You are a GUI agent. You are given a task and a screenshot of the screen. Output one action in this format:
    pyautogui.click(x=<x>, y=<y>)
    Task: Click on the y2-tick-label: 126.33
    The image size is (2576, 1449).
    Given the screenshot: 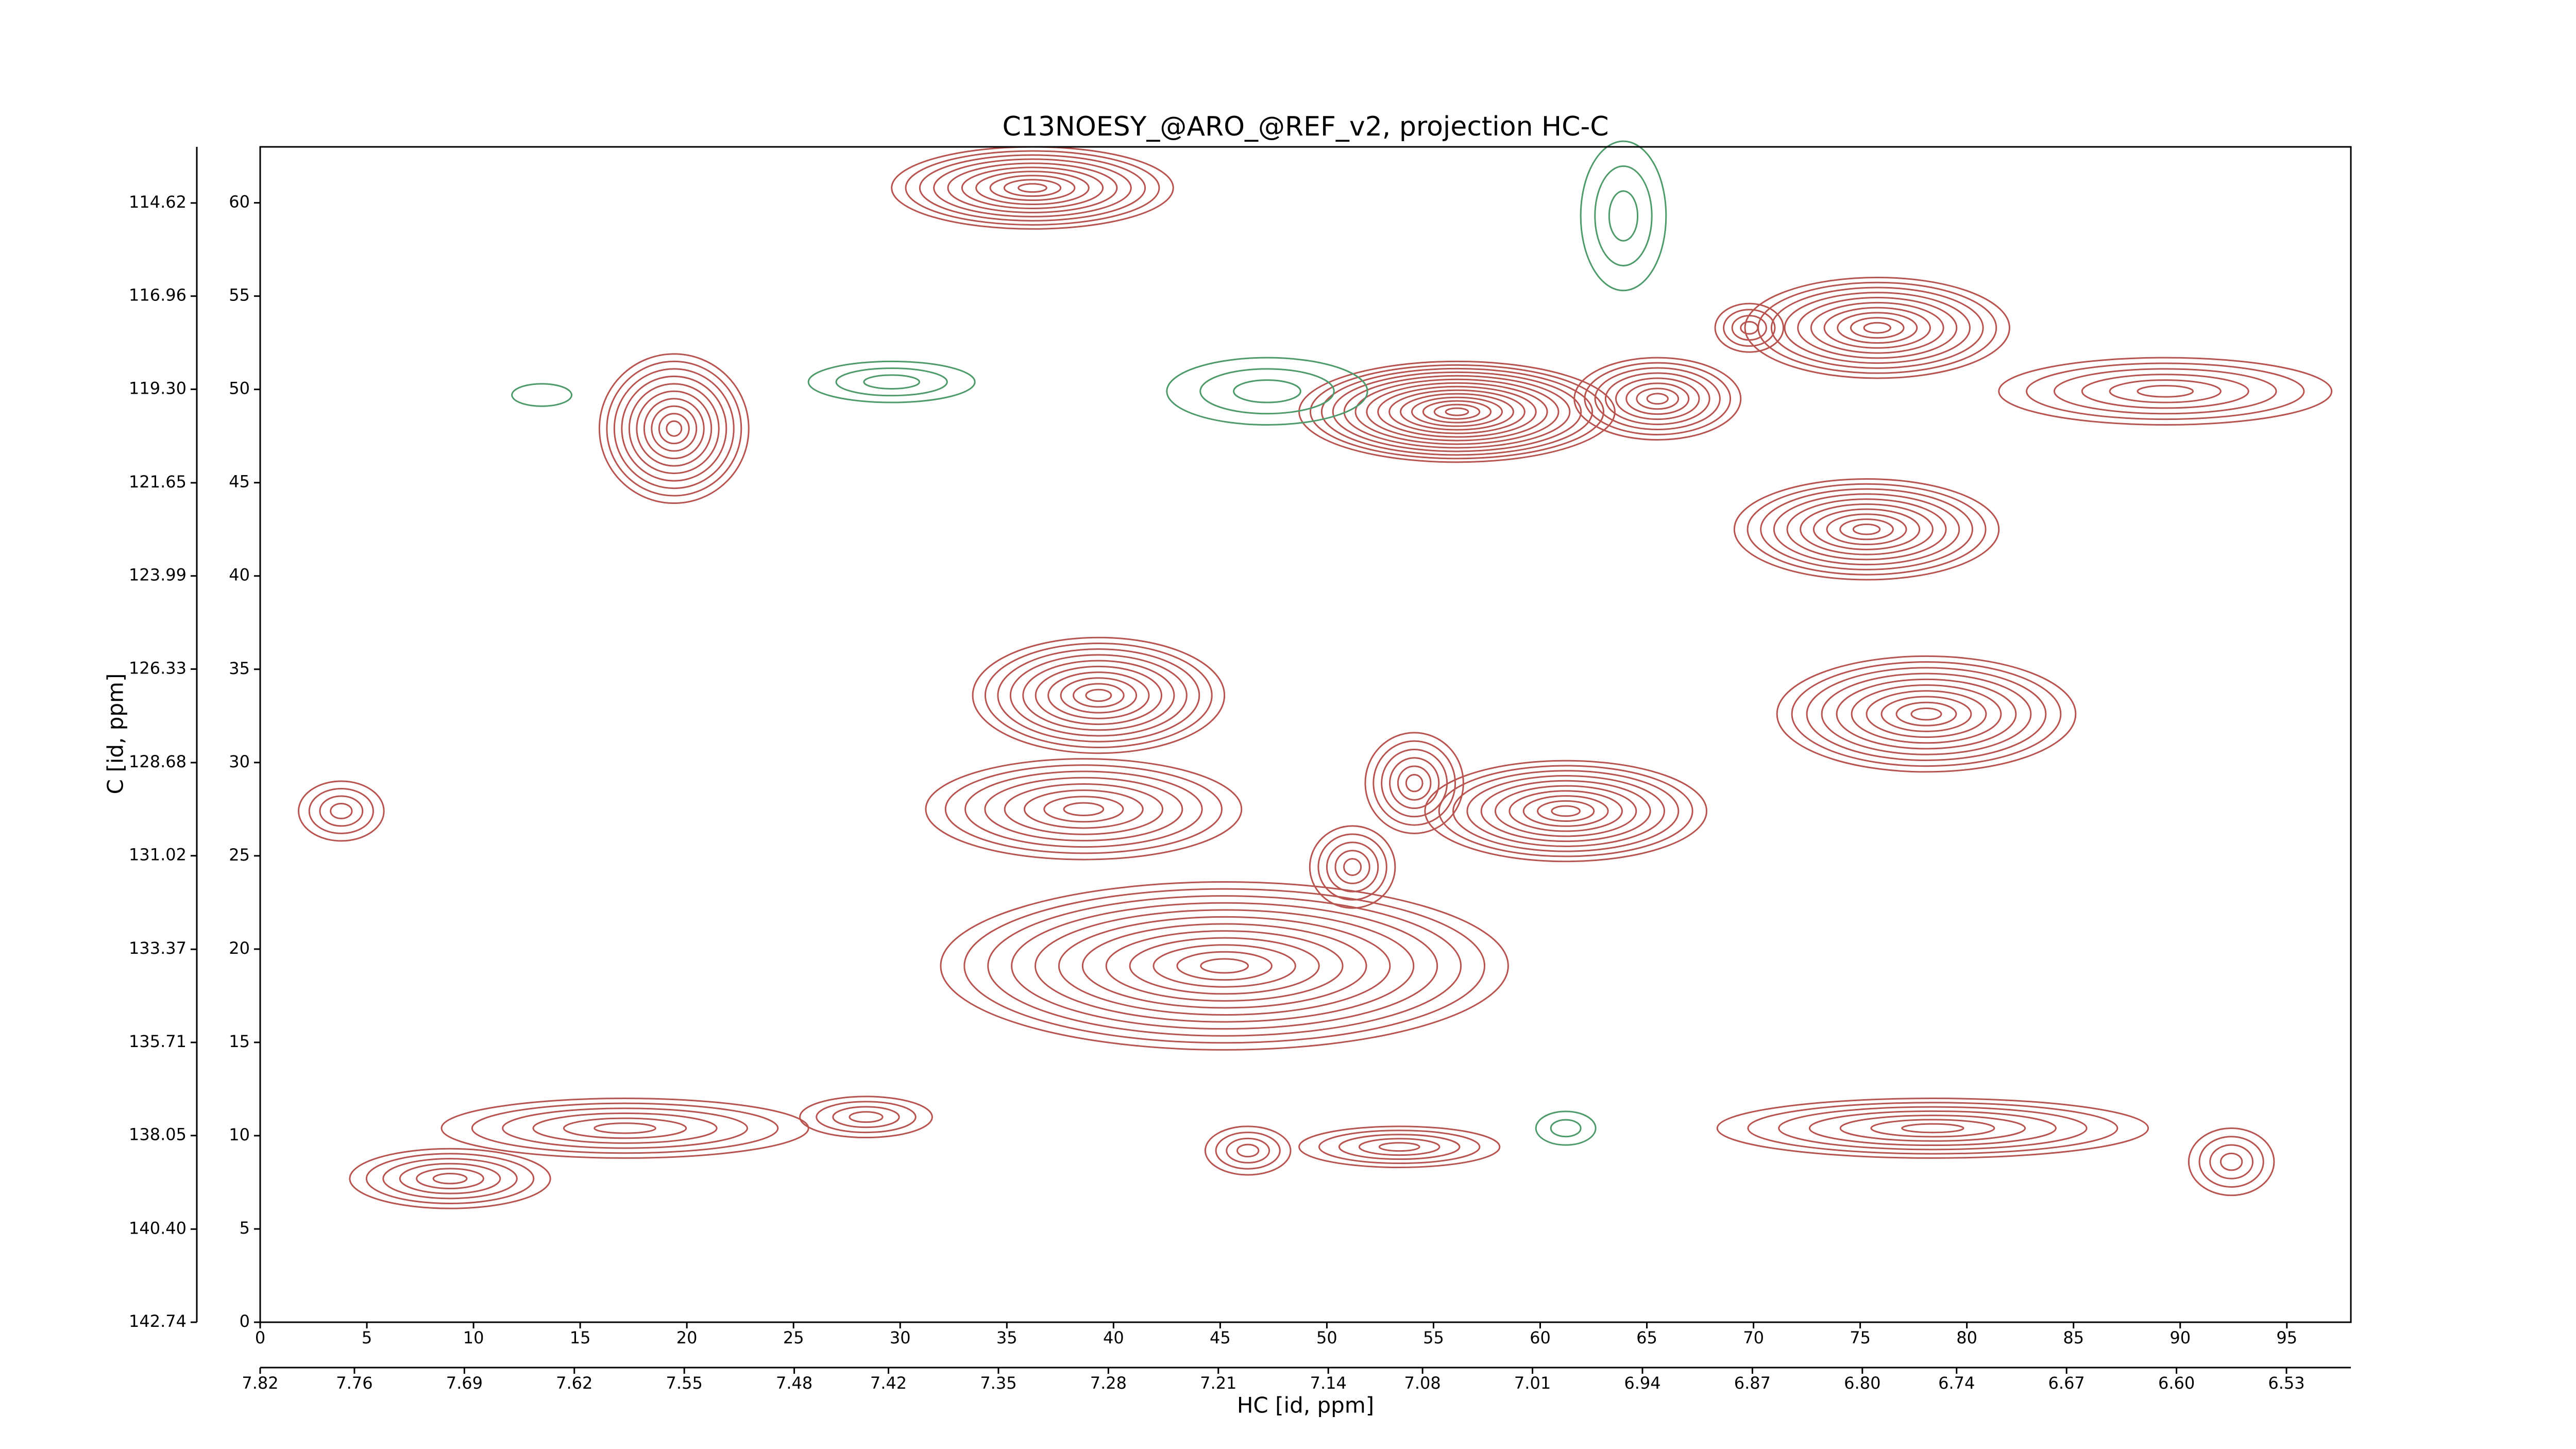 What is the action you would take?
    pyautogui.click(x=158, y=668)
    